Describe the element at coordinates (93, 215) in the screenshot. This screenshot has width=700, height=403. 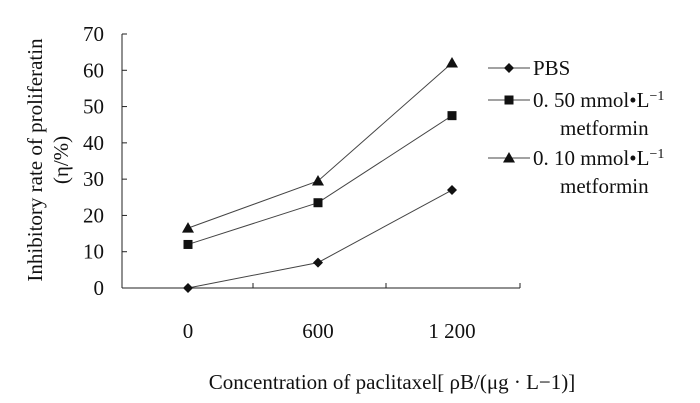
I see `y-tick-label: 20` at that location.